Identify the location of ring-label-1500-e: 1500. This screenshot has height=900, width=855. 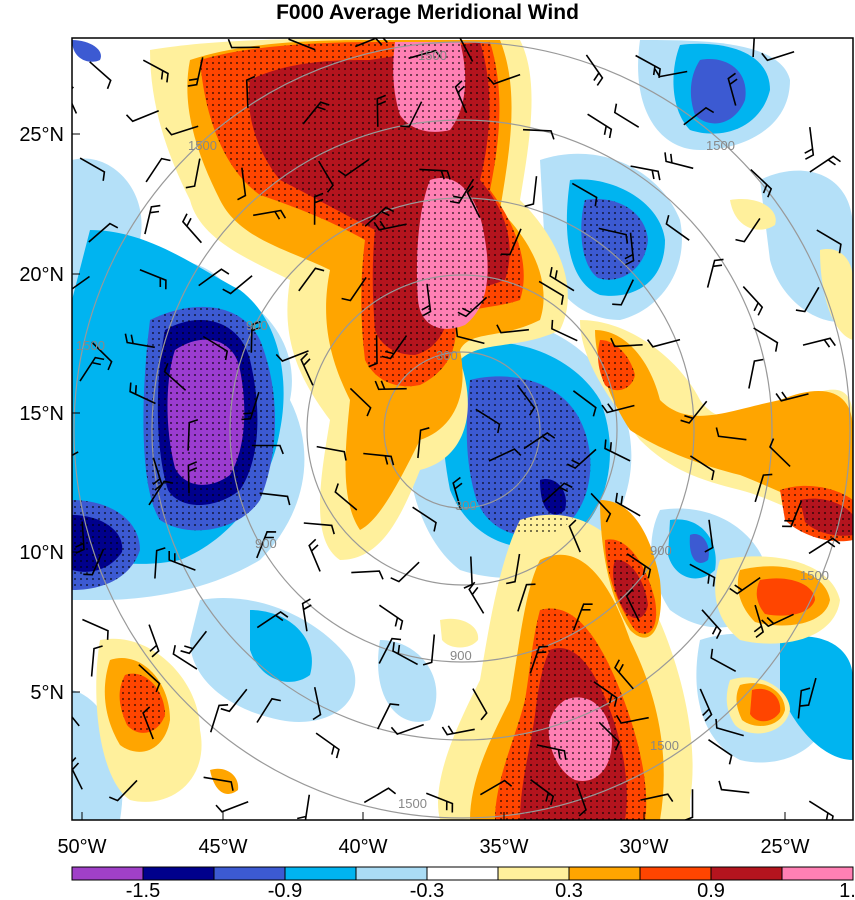
(814, 575).